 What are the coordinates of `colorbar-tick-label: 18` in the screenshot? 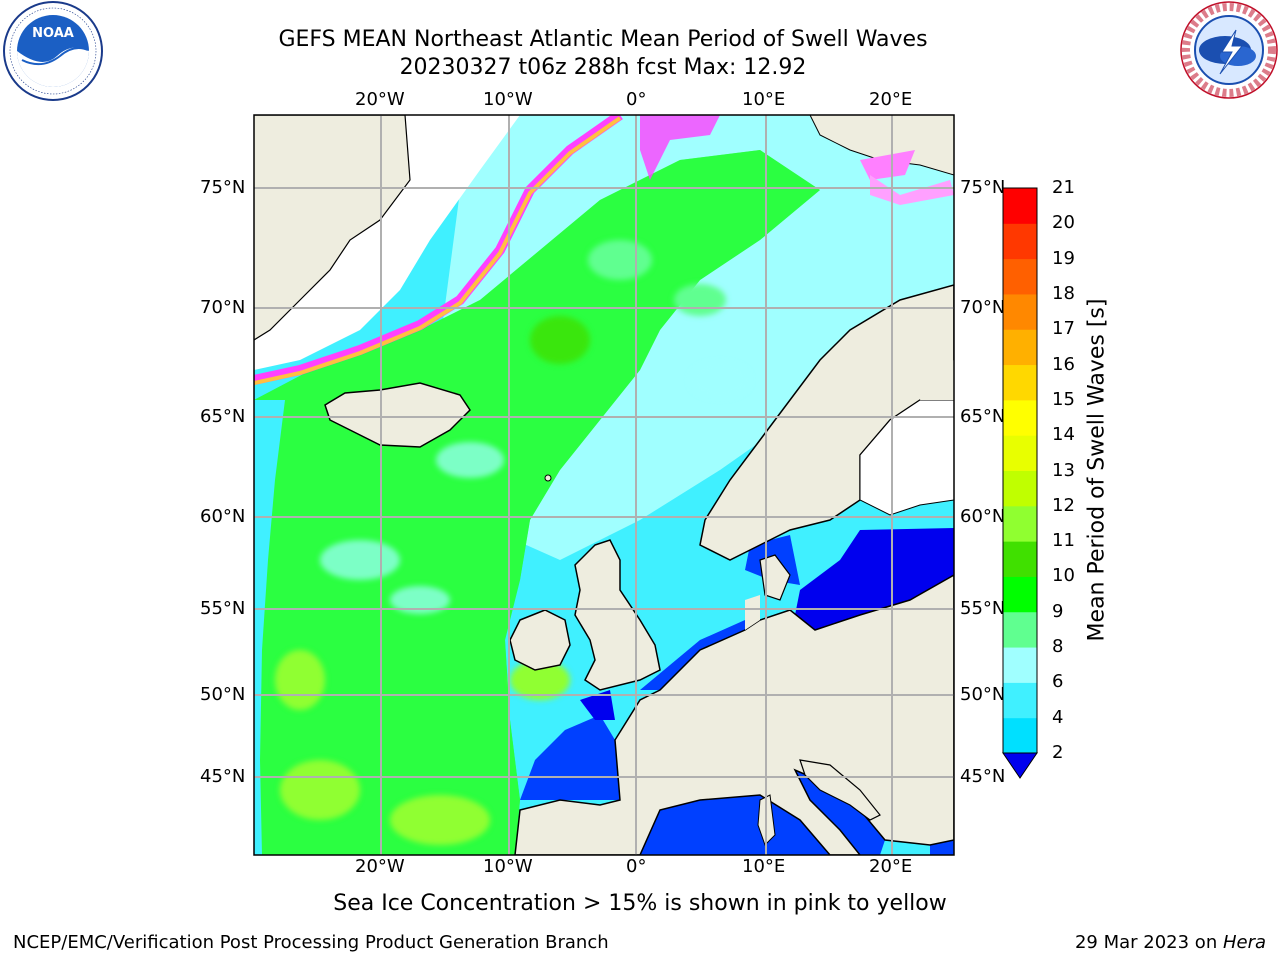 It's located at (1063, 293).